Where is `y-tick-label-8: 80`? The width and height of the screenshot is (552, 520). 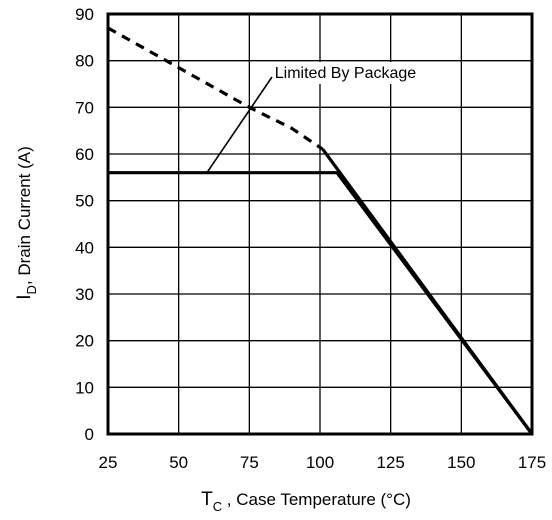
y-tick-label-8: 80 is located at coordinates (84, 61).